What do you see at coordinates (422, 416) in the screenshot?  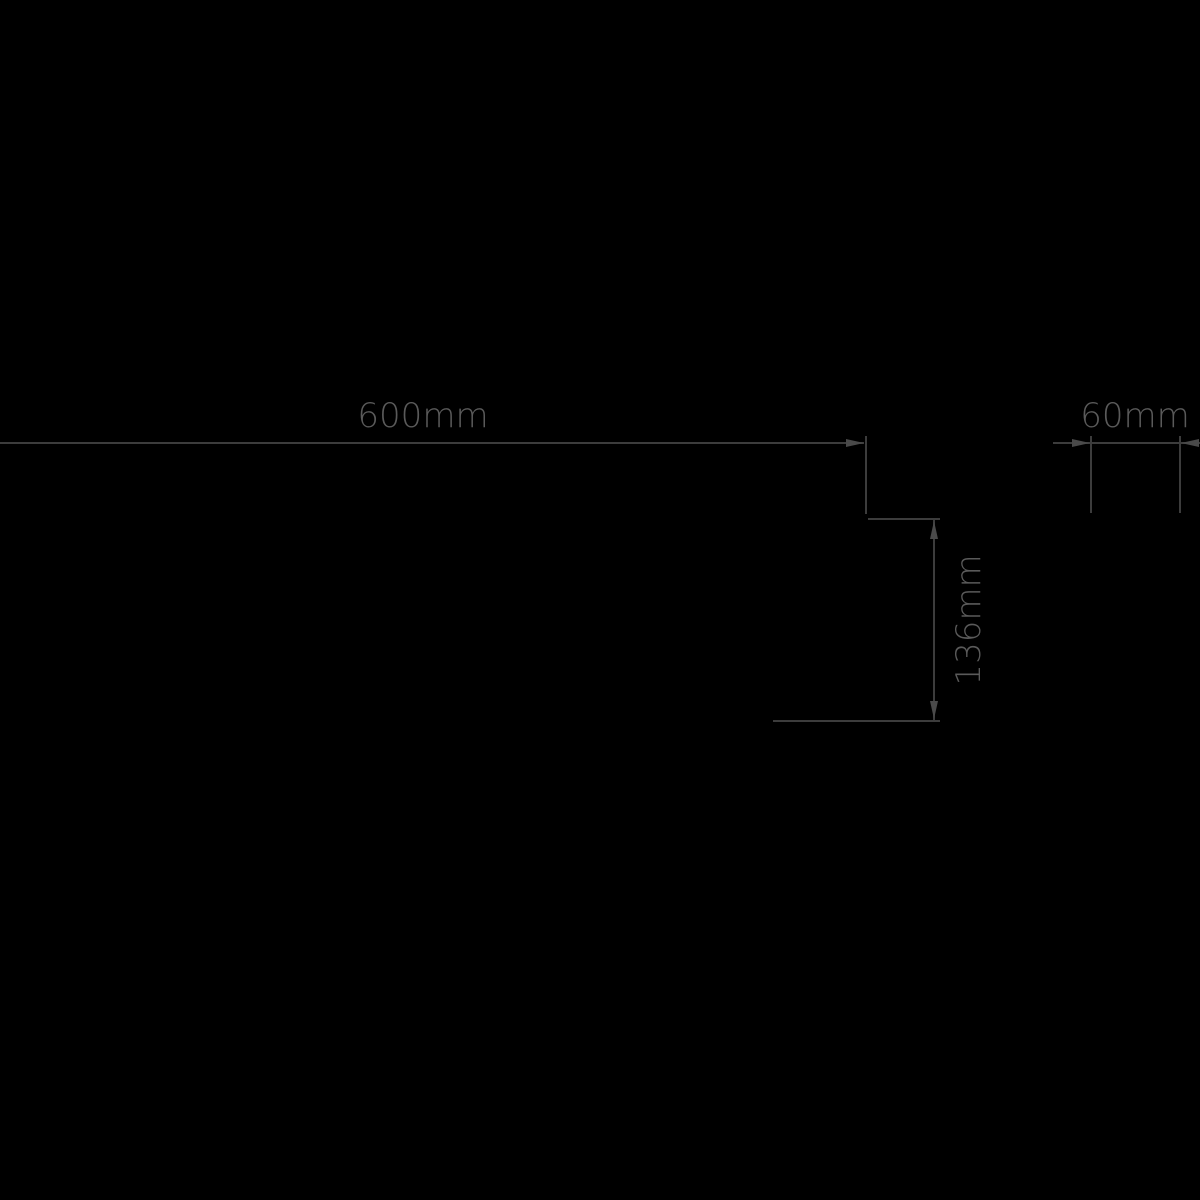 I see `width-label: 600mm` at bounding box center [422, 416].